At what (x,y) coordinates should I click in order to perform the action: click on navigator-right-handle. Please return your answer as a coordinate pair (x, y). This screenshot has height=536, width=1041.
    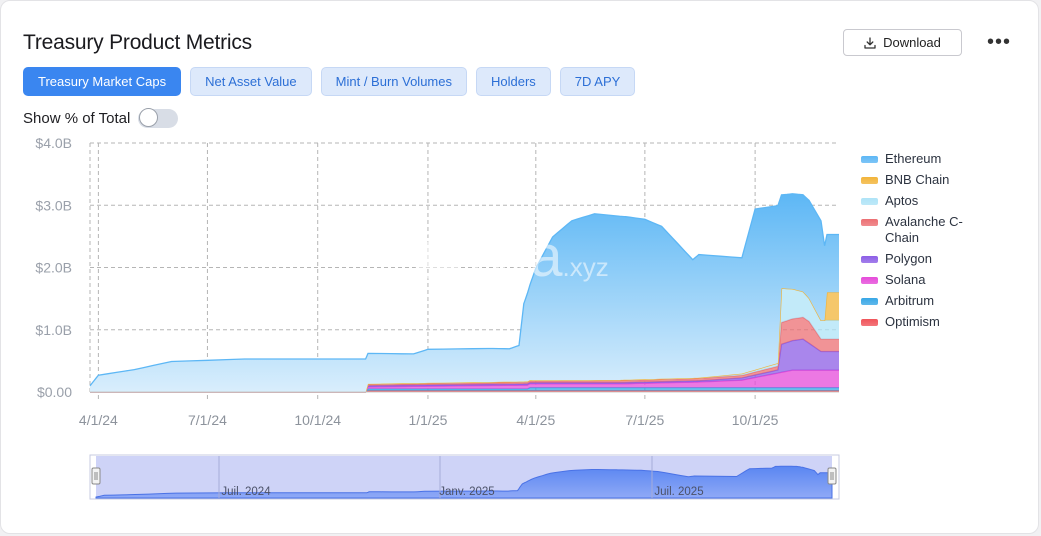
    Looking at the image, I should click on (832, 476).